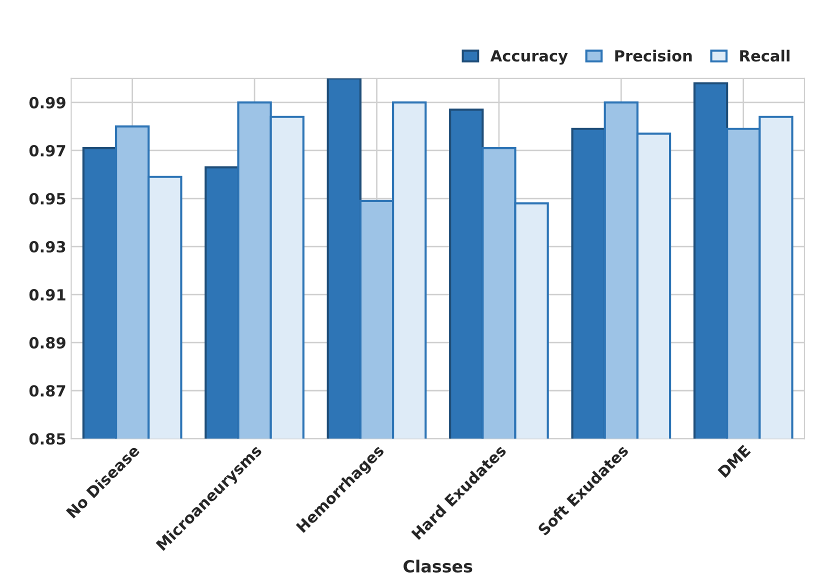  Describe the element at coordinates (438, 566) in the screenshot. I see `x-axis-title: Classes` at that location.